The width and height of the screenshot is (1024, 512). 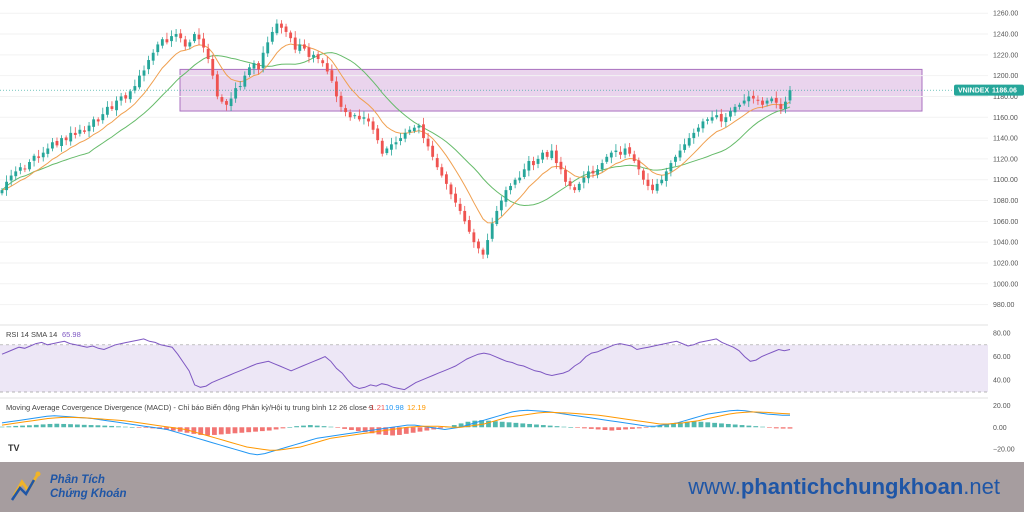 I want to click on price-tick-label: 1140.00, so click(x=1005, y=139).